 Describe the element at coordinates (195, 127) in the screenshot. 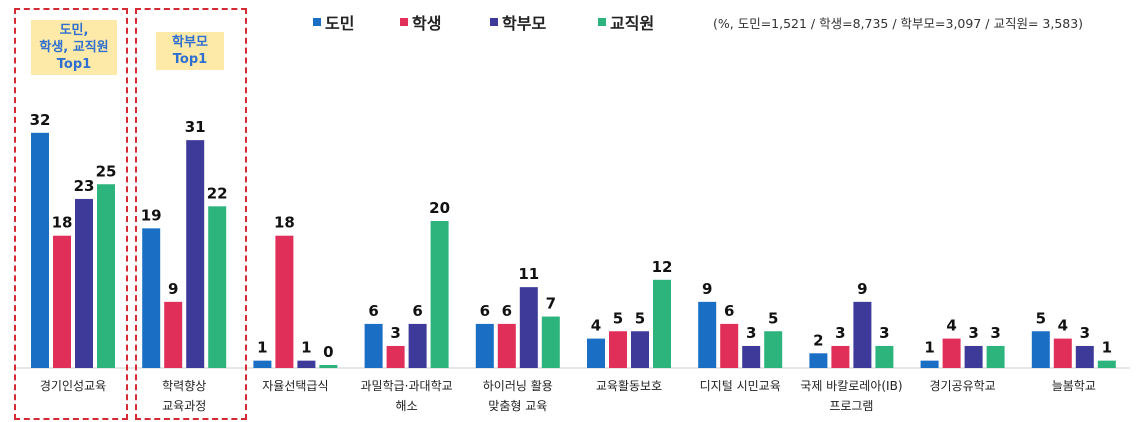

I see `data-label: 31` at that location.